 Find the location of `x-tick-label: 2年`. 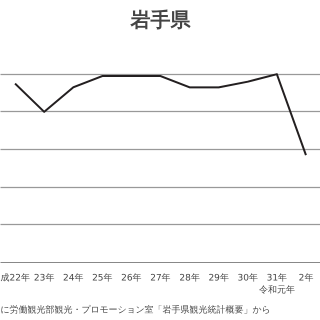

x-tick-label: 2年 is located at coordinates (306, 278).